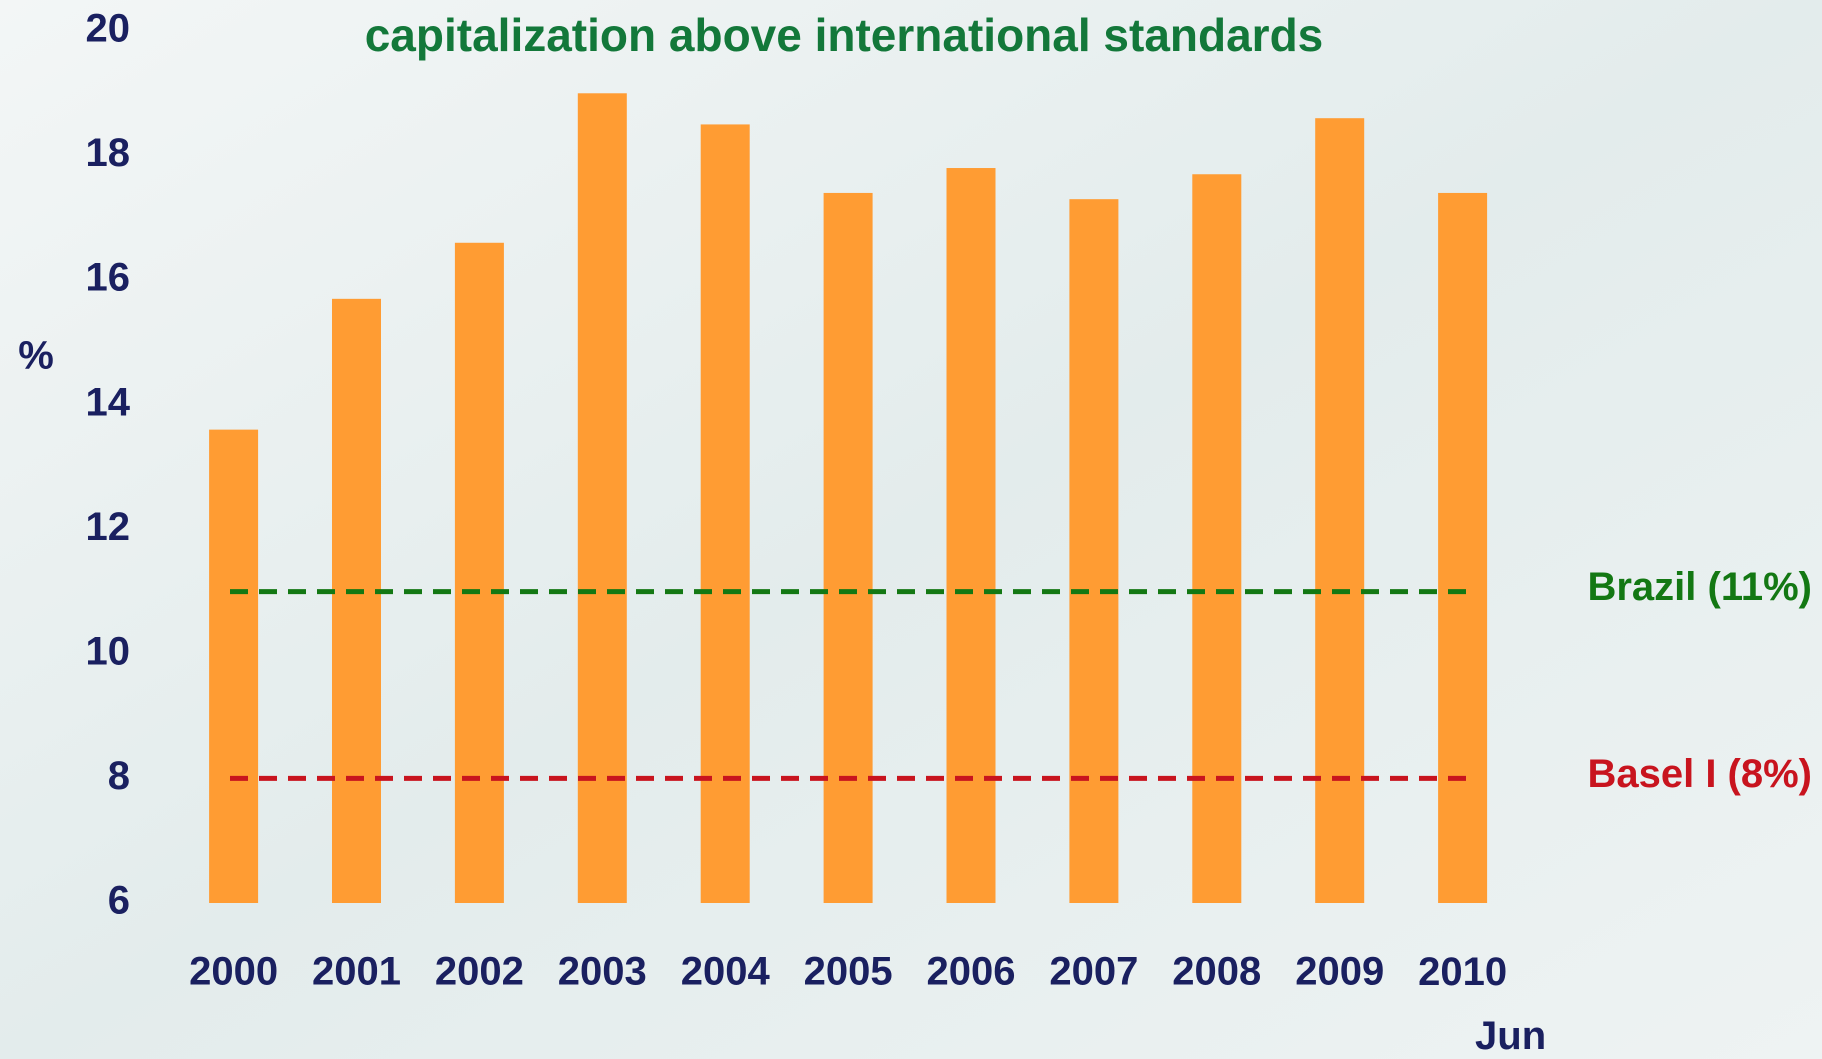 Image resolution: width=1822 pixels, height=1059 pixels. I want to click on y-tick-label: 14, so click(108, 402).